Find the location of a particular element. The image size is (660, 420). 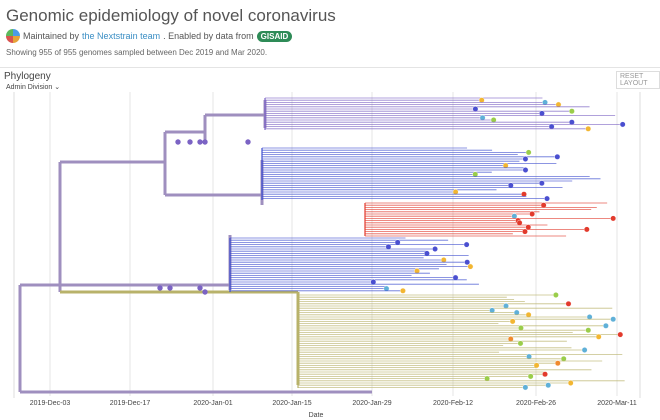

maintained-by-text: Maintained by is located at coordinates (51, 36).